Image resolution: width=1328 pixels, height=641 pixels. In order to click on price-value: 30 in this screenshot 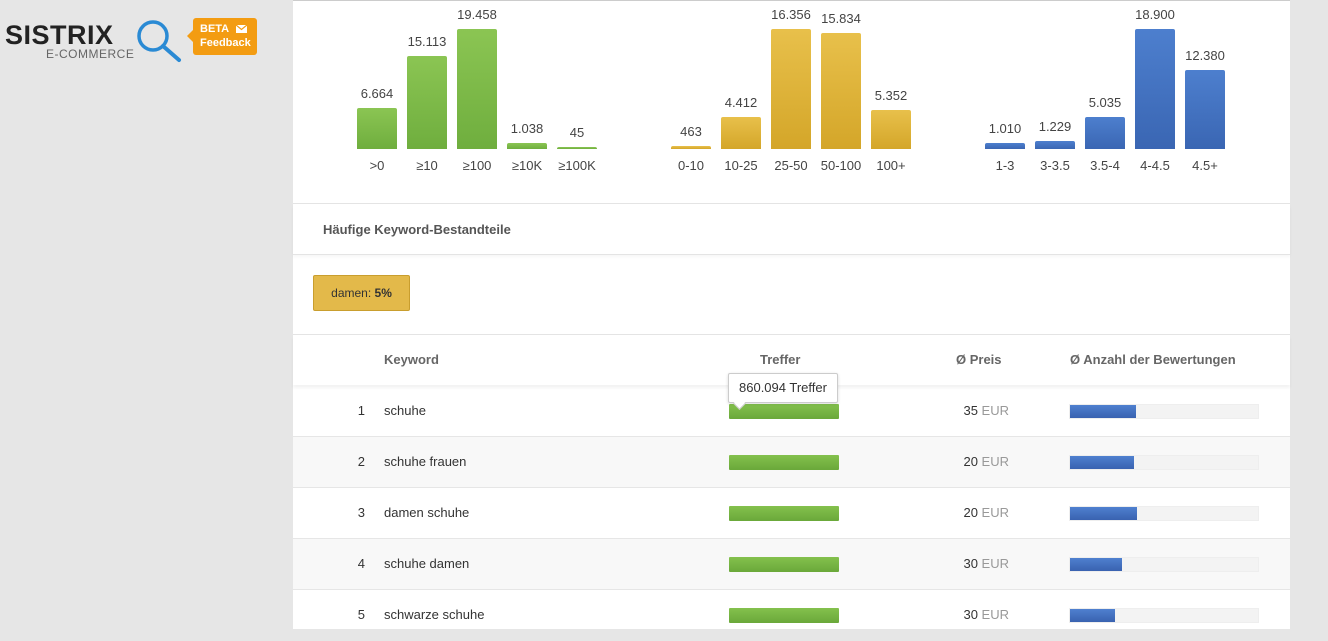, I will do `click(972, 563)`.